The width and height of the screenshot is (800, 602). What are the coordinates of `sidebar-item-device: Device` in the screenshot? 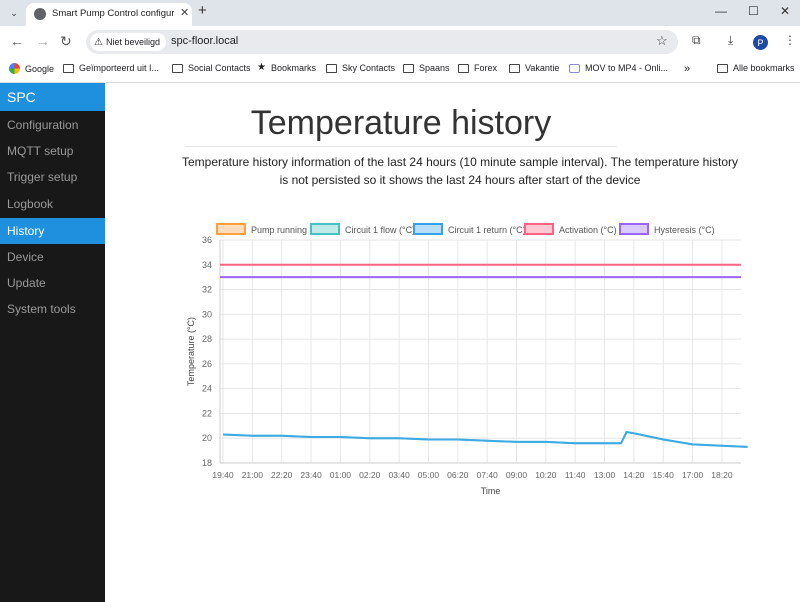 It's located at (25, 257).